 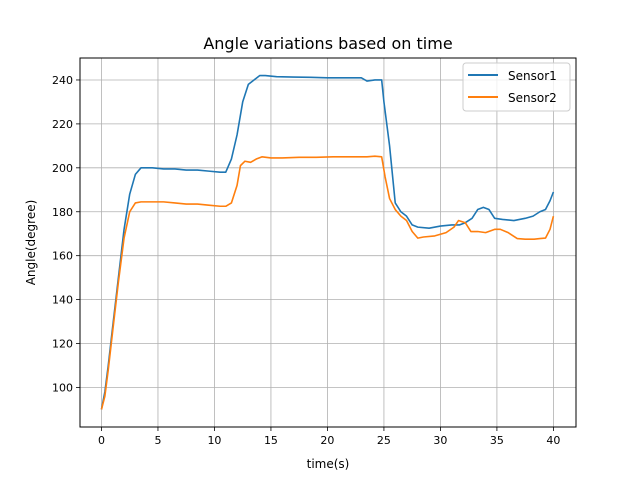 What do you see at coordinates (271, 440) in the screenshot?
I see `x-tick-label: 15` at bounding box center [271, 440].